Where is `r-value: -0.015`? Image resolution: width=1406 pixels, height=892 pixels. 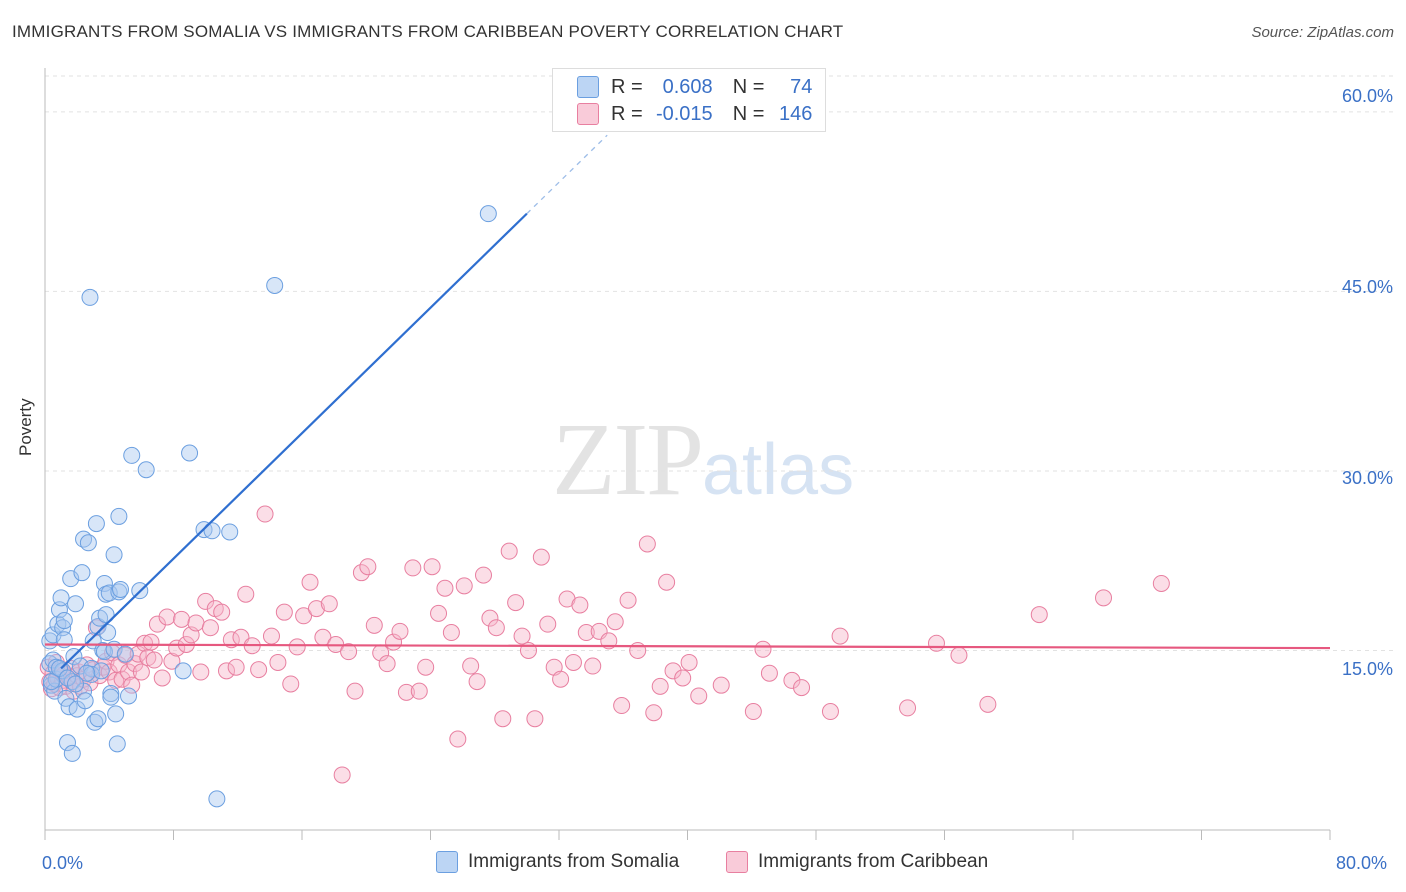
r-value: -0.015 is located at coordinates (684, 113).